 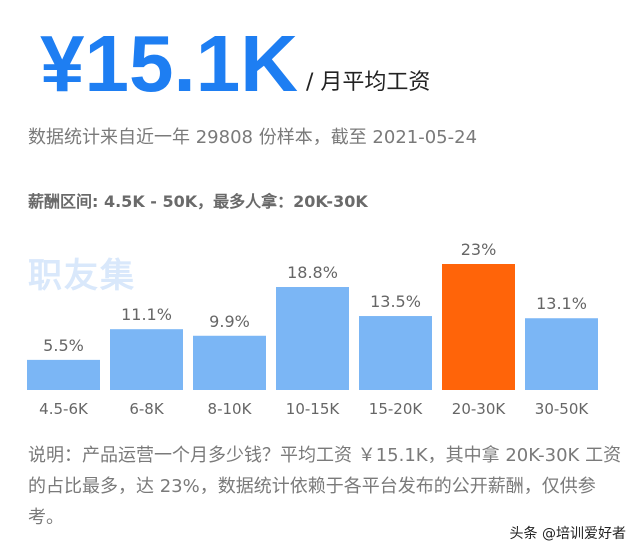 What do you see at coordinates (146, 314) in the screenshot?
I see `bar-value-label: 11.1%` at bounding box center [146, 314].